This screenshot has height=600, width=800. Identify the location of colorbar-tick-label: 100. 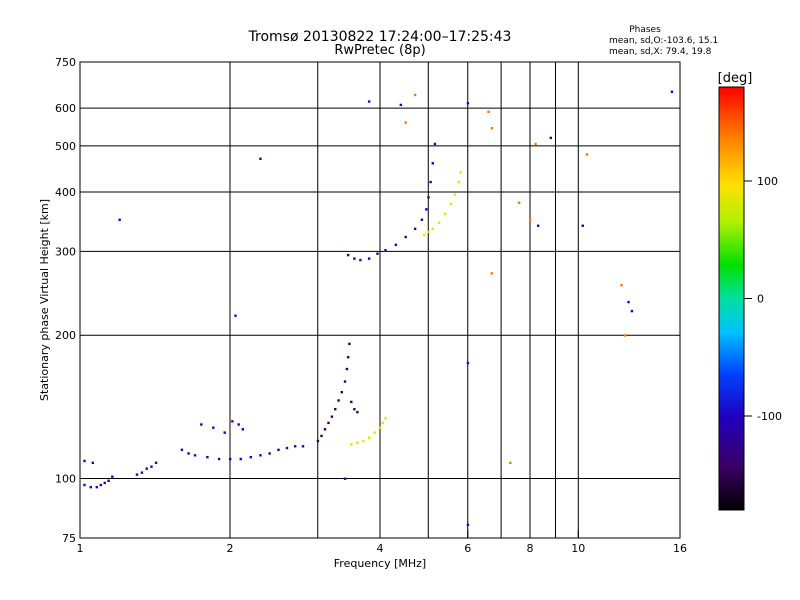
(767, 181).